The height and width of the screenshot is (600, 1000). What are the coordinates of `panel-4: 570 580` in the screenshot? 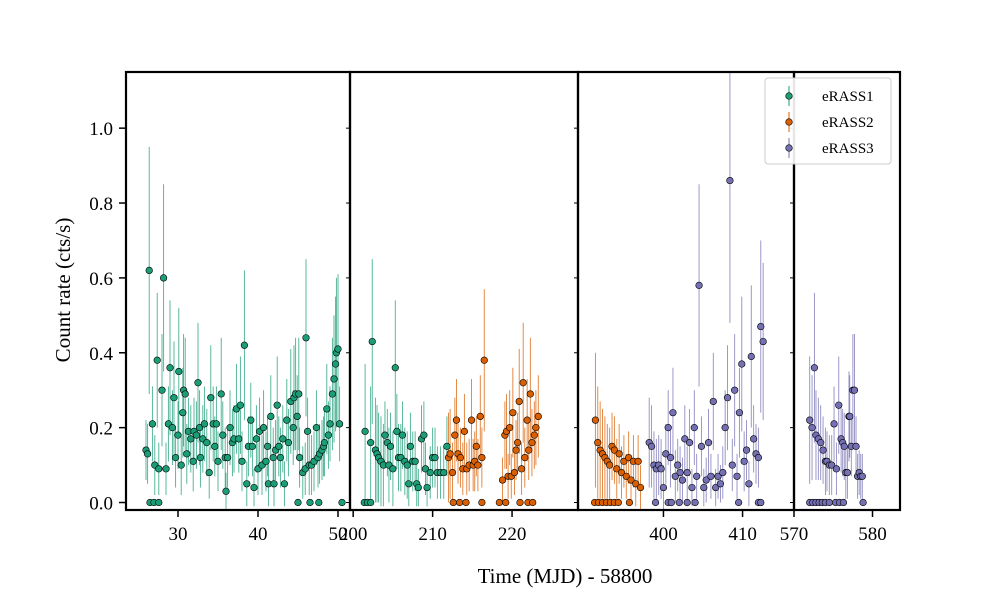 It's located at (841, 307).